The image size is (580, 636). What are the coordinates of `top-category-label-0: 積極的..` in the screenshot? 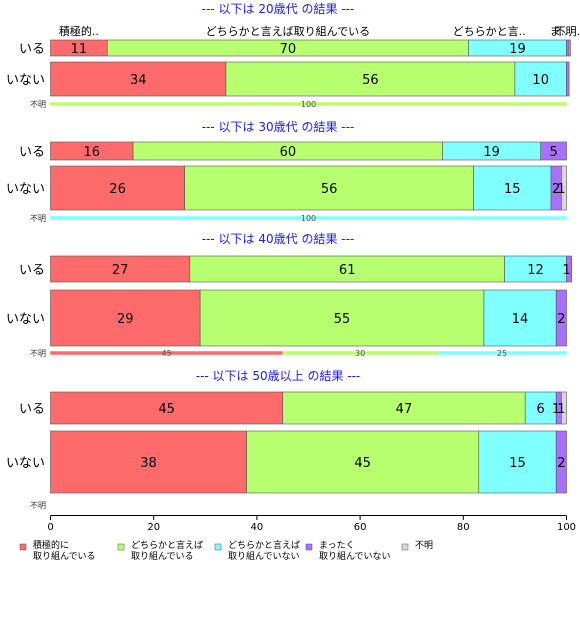 It's located at (79, 31).